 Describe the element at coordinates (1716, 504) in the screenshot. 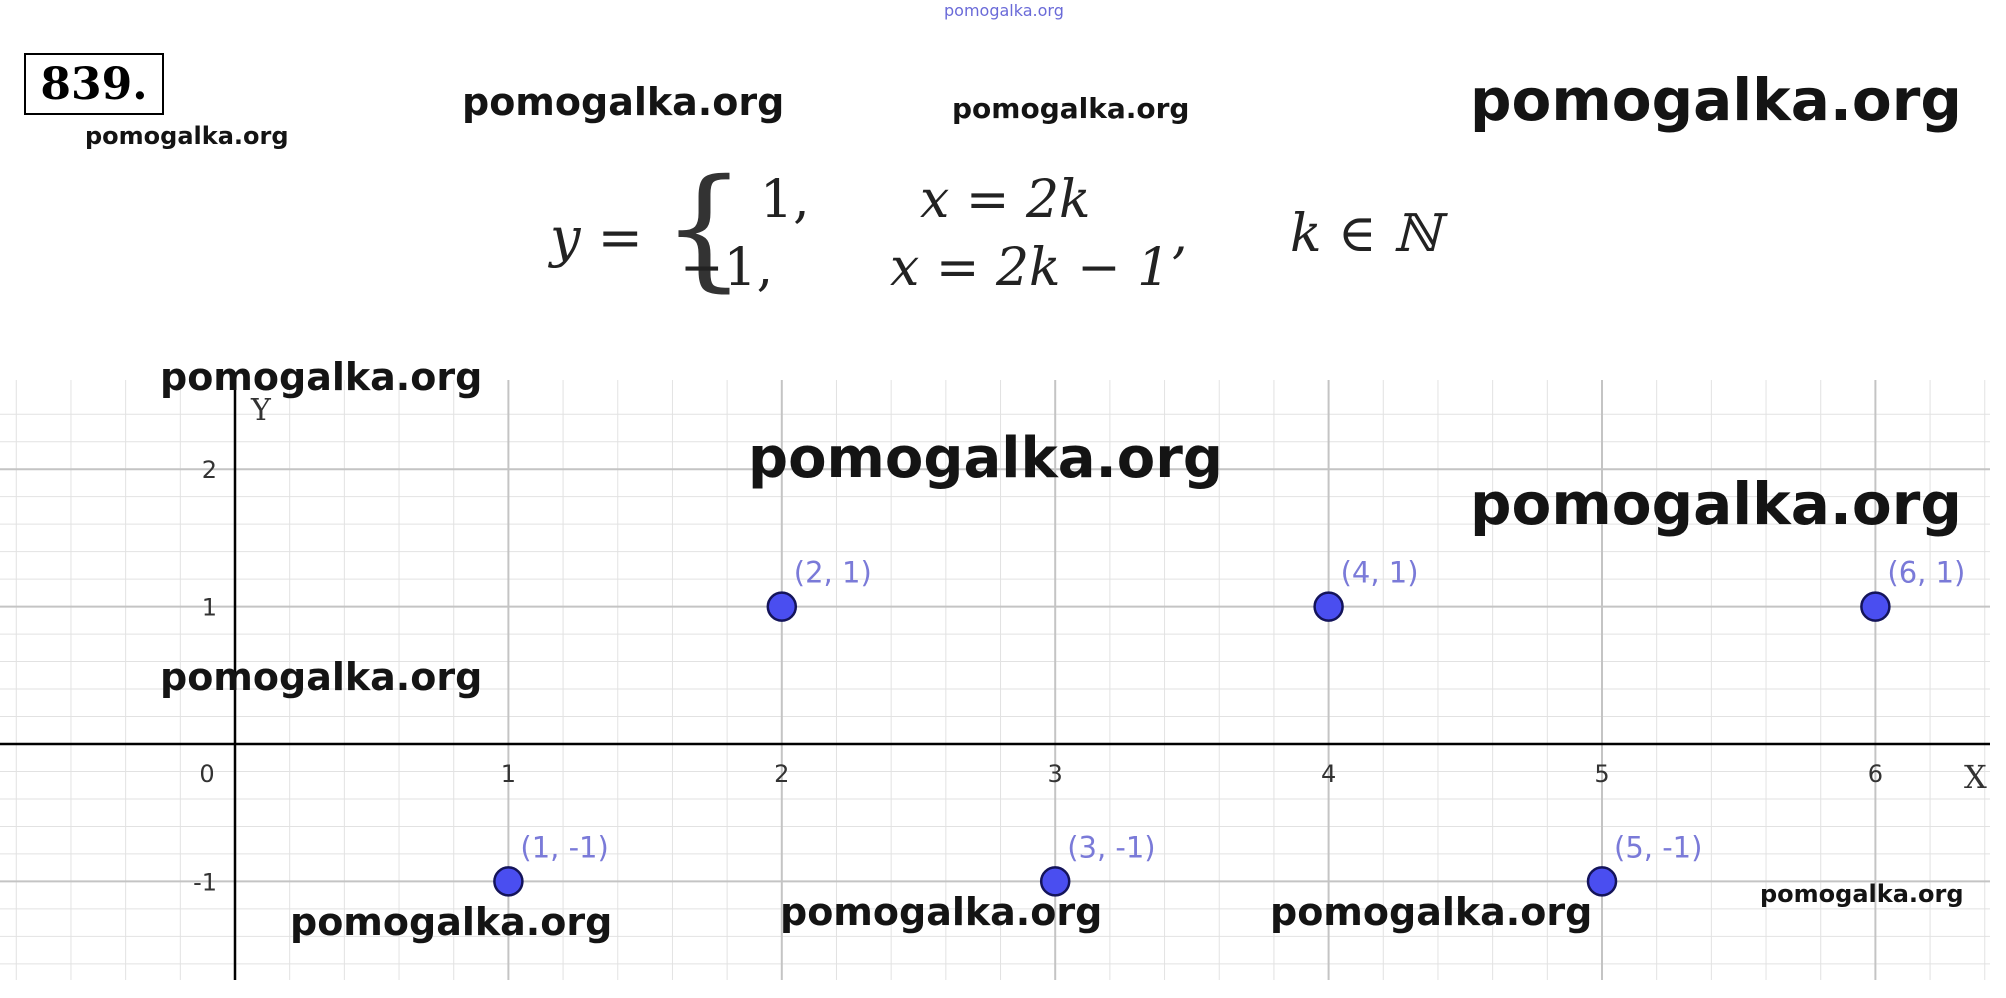

I see `watermark-7: pomogalka.org` at that location.